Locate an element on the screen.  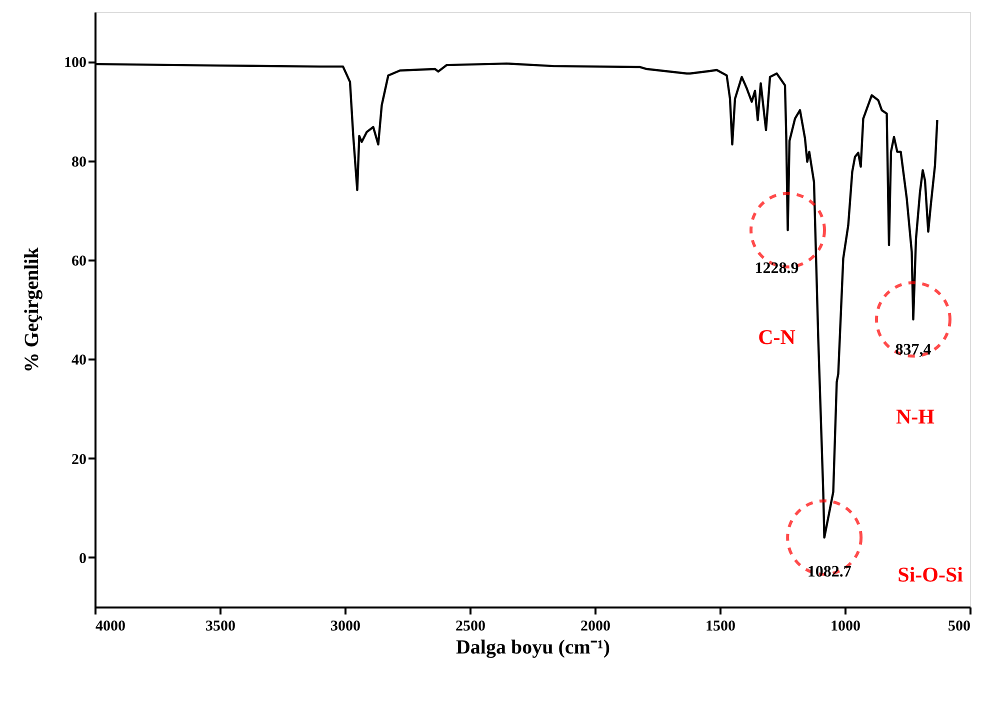
x-tick-label: 2500 is located at coordinates (471, 626).